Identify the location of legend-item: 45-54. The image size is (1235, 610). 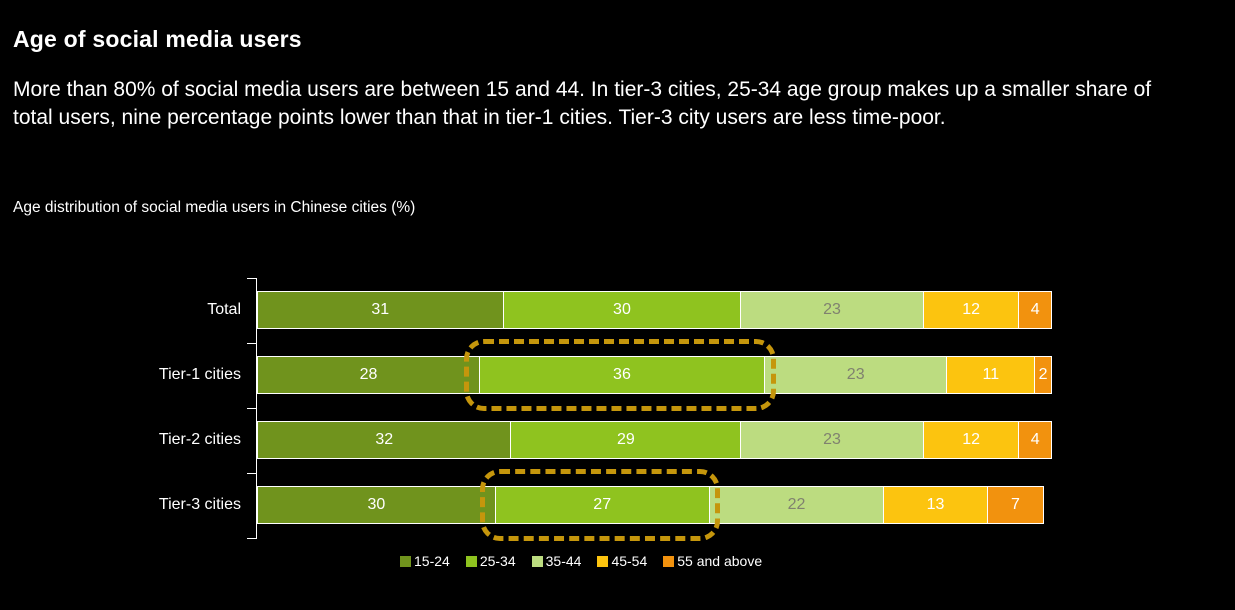
(622, 561).